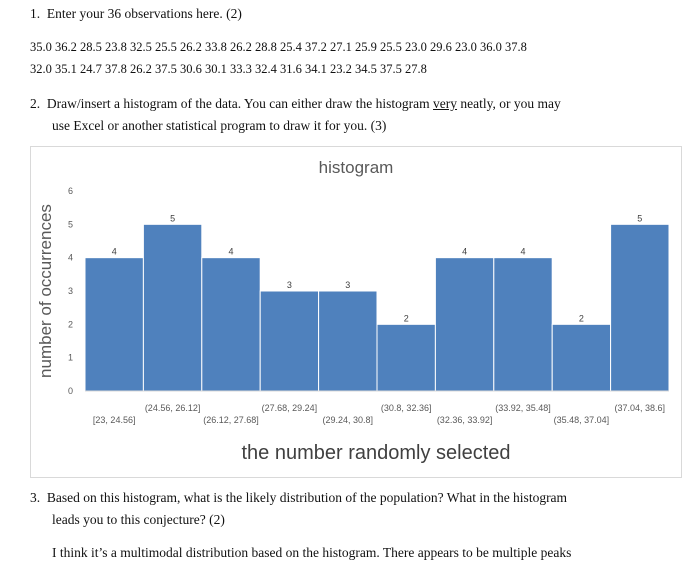 This screenshot has height=570, width=694. I want to click on x-tick-label: (33.92, 35.48], so click(523, 408).